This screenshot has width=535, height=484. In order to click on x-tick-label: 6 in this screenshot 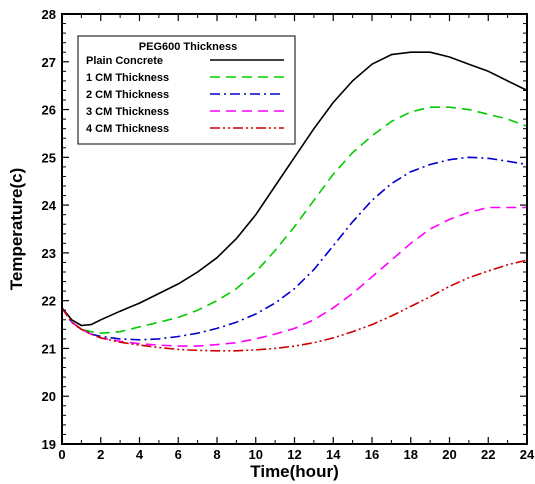, I will do `click(178, 454)`.